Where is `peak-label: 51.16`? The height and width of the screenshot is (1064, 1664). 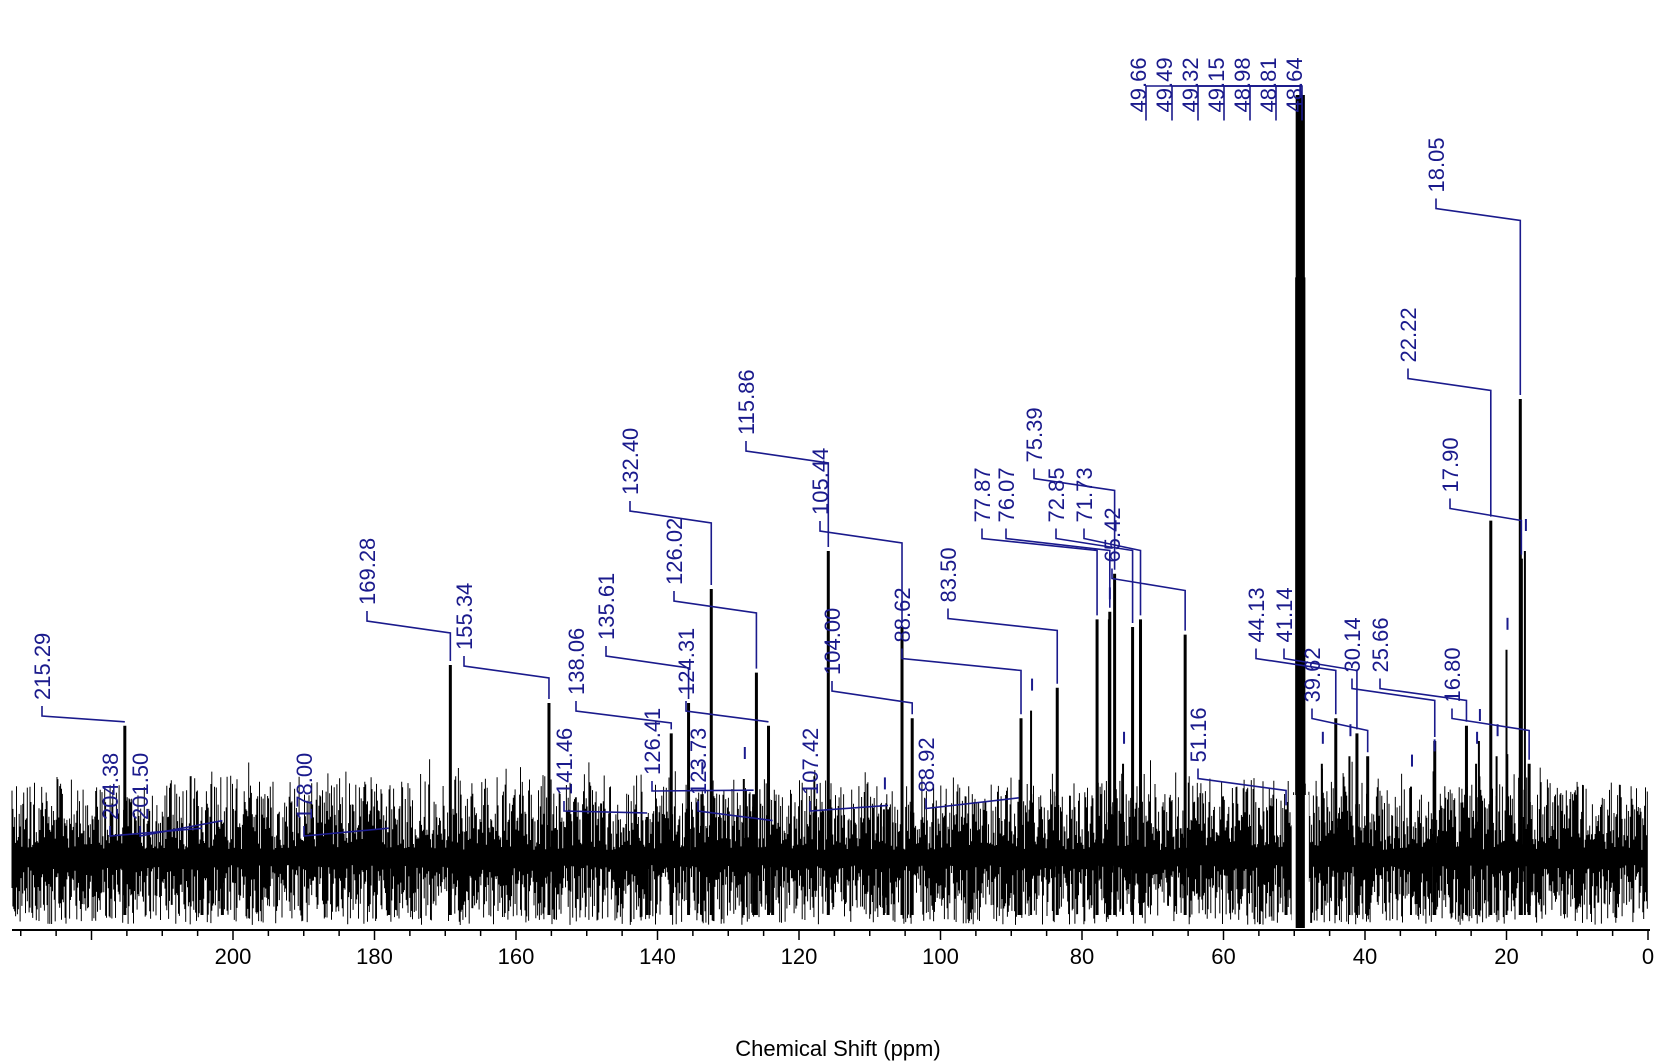
peak-label: 51.16 is located at coordinates (1198, 734).